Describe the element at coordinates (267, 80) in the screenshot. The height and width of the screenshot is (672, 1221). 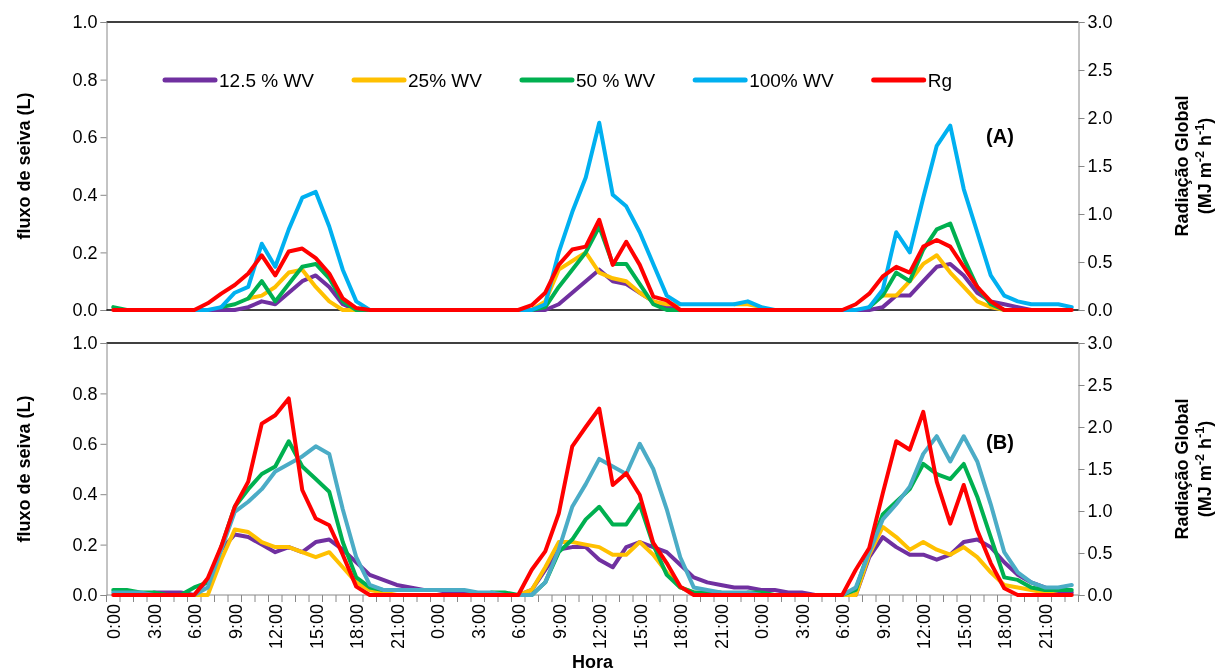
I see `legend-label: 12.5 % WV` at that location.